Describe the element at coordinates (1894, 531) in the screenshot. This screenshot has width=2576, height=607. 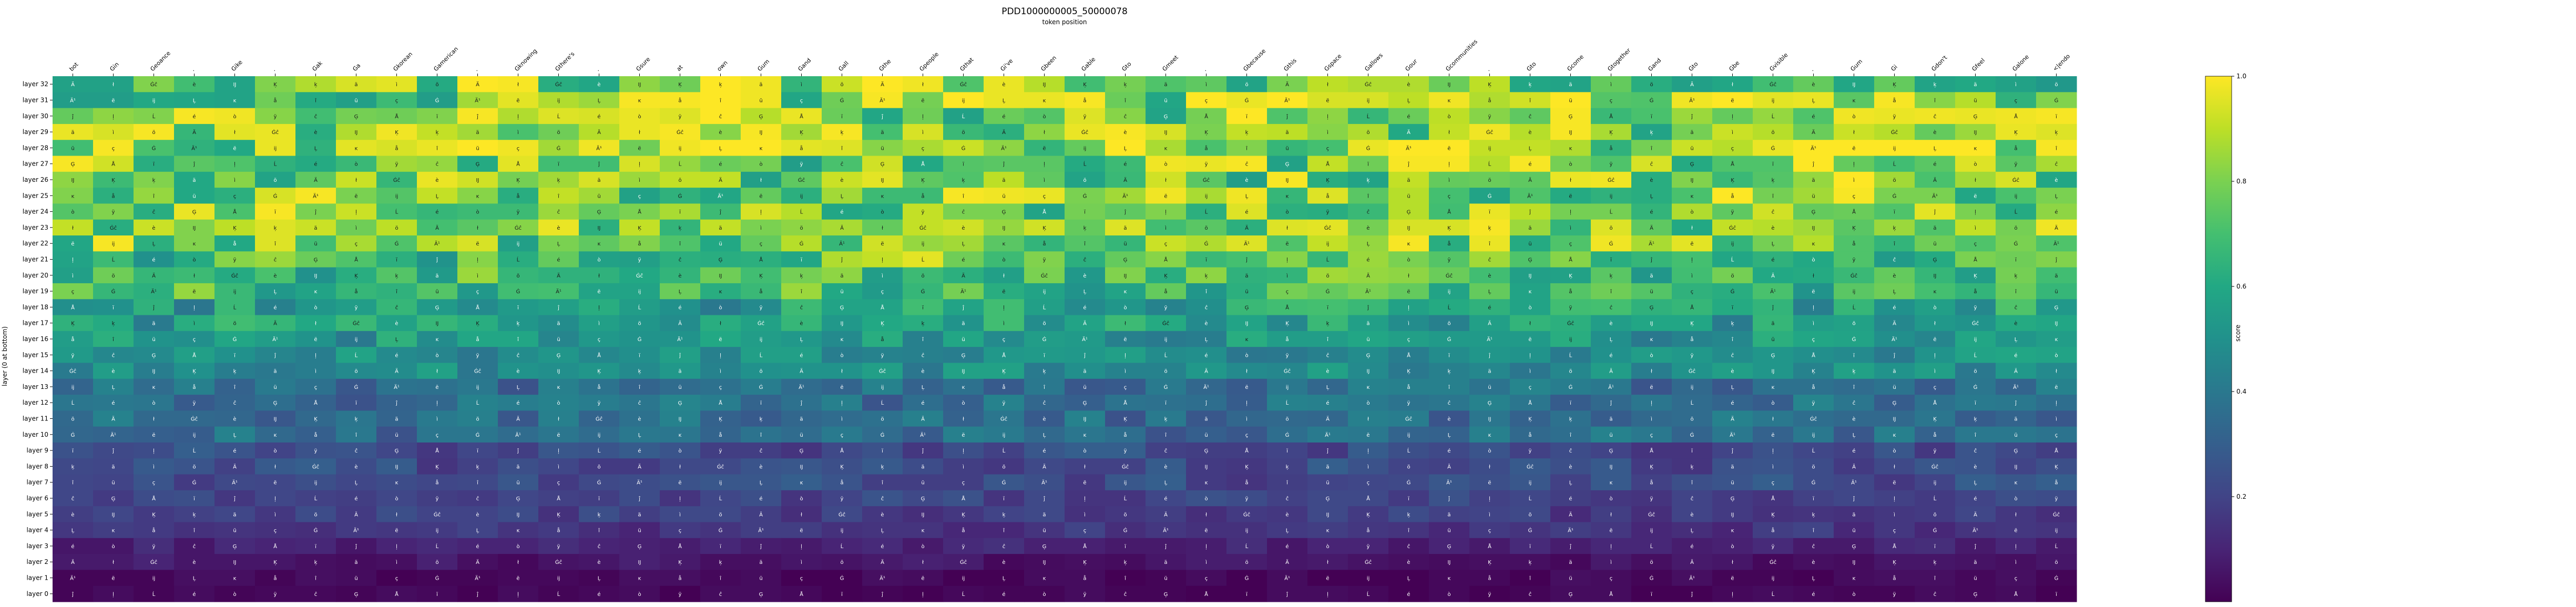
I see `cell-token-glyph: ç` at that location.